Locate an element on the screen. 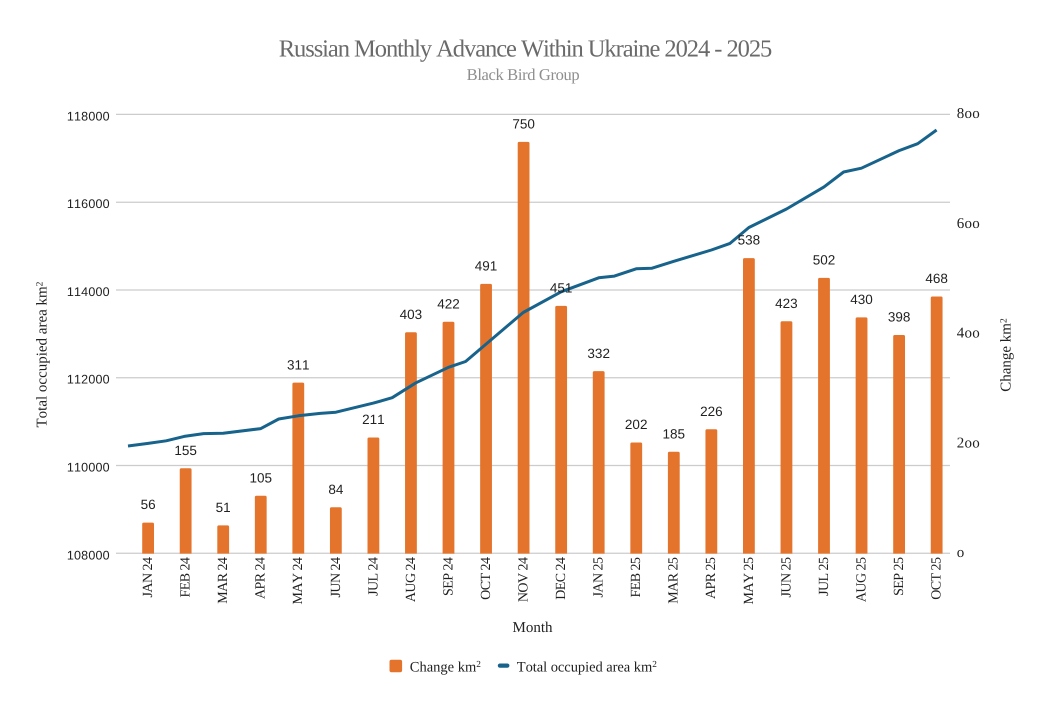 This screenshot has height=708, width=1047. svg-text: o is located at coordinates (961, 553).